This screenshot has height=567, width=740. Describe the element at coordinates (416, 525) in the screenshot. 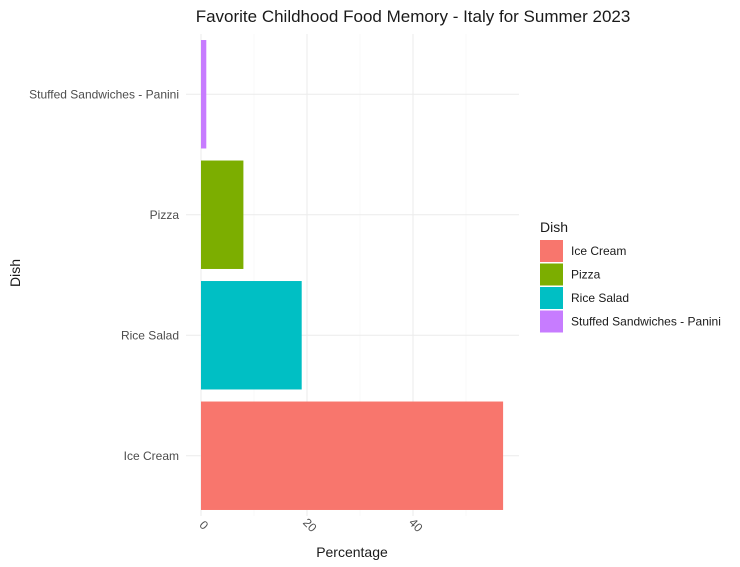

I see `x-tick-label: 40` at that location.